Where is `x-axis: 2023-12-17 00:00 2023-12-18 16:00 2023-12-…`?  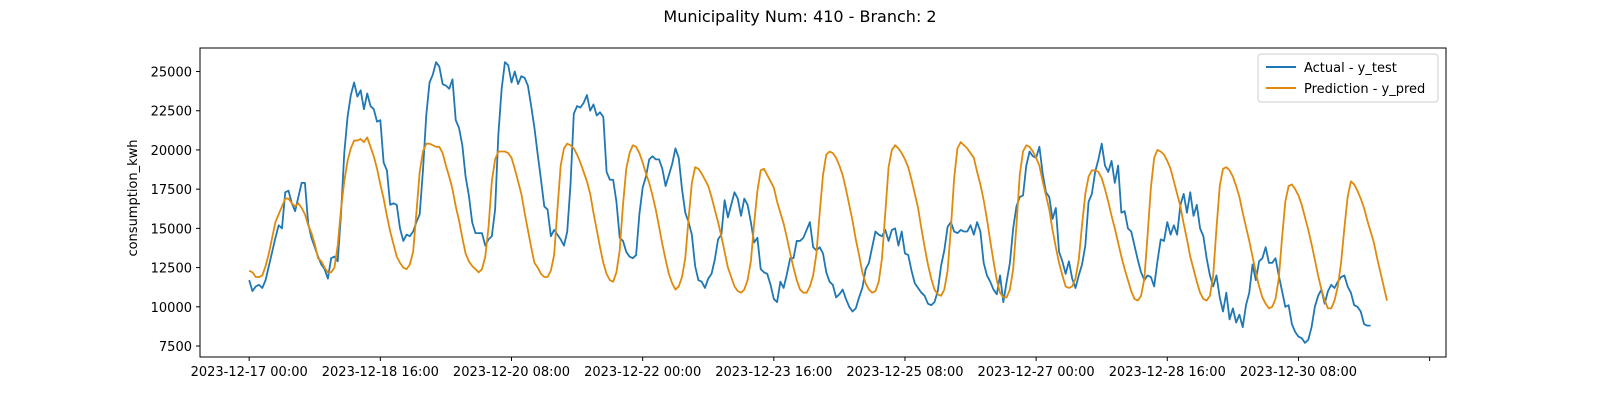
x-axis: 2023-12-17 00:00 2023-12-18 16:00 2023-12-… is located at coordinates (811, 368).